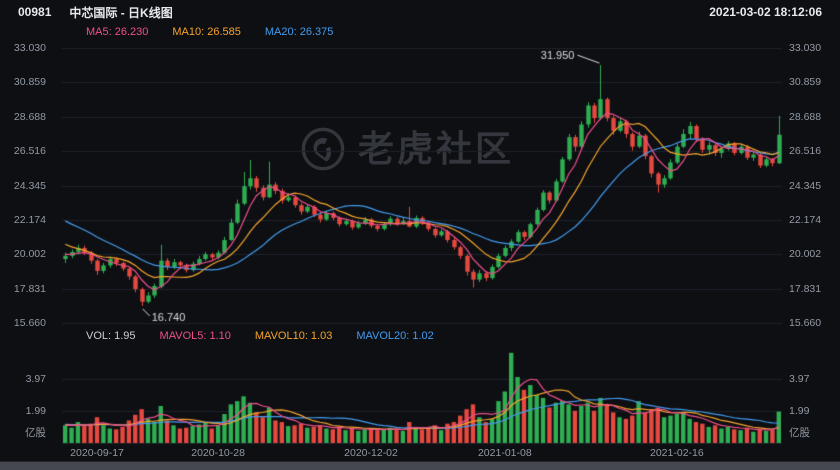 This screenshot has width=840, height=470. I want to click on date-axis-label: 2021-02-16, so click(677, 453).